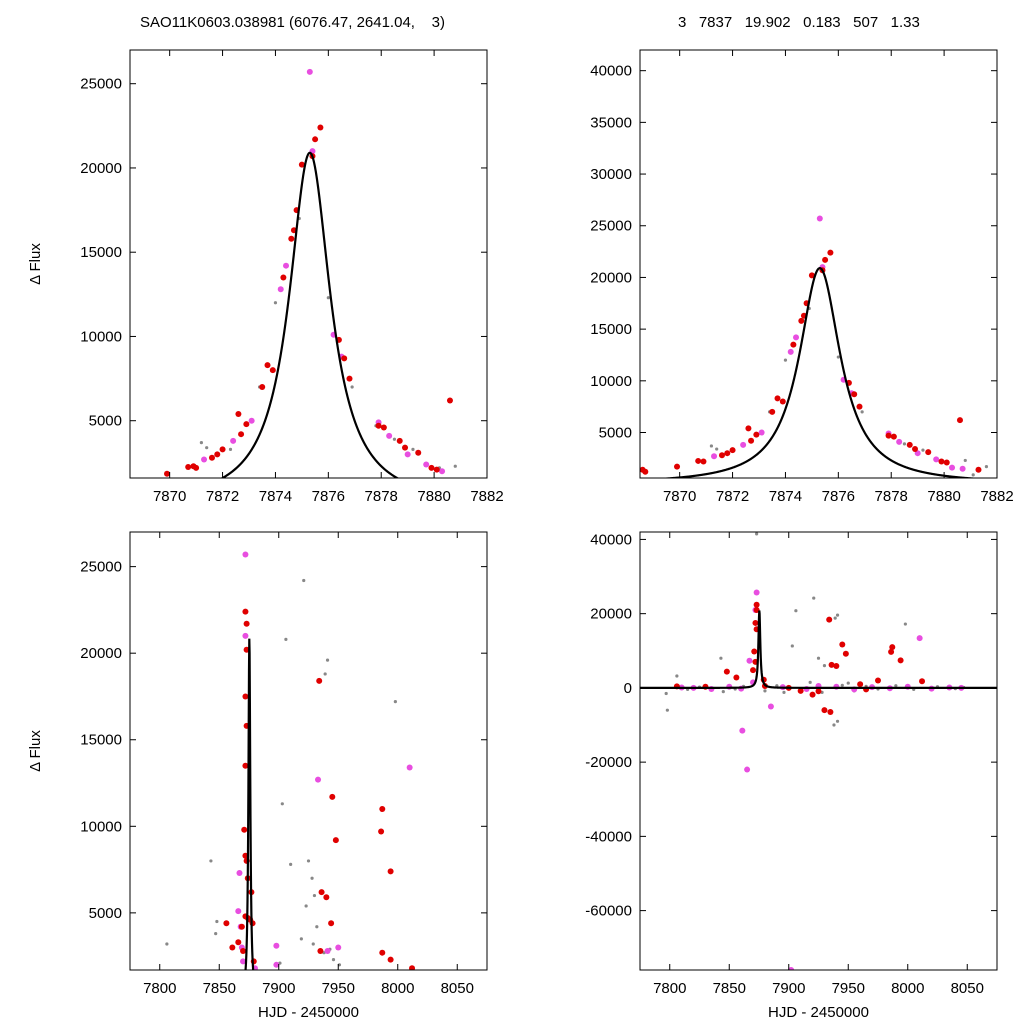 Image resolution: width=1024 pixels, height=1024 pixels. I want to click on x-tick-label: 7882, so click(486, 496).